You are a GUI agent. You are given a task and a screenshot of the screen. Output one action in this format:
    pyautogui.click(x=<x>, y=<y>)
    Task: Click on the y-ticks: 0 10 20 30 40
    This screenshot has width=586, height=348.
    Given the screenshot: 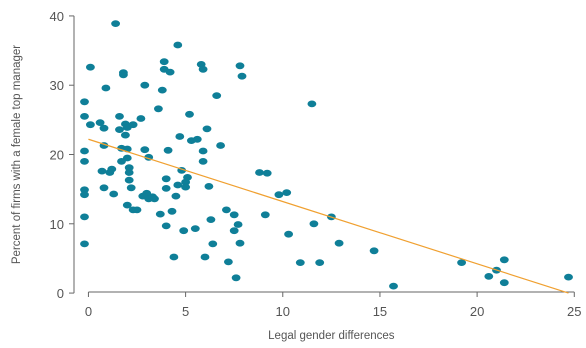 What is the action you would take?
    pyautogui.click(x=62, y=155)
    